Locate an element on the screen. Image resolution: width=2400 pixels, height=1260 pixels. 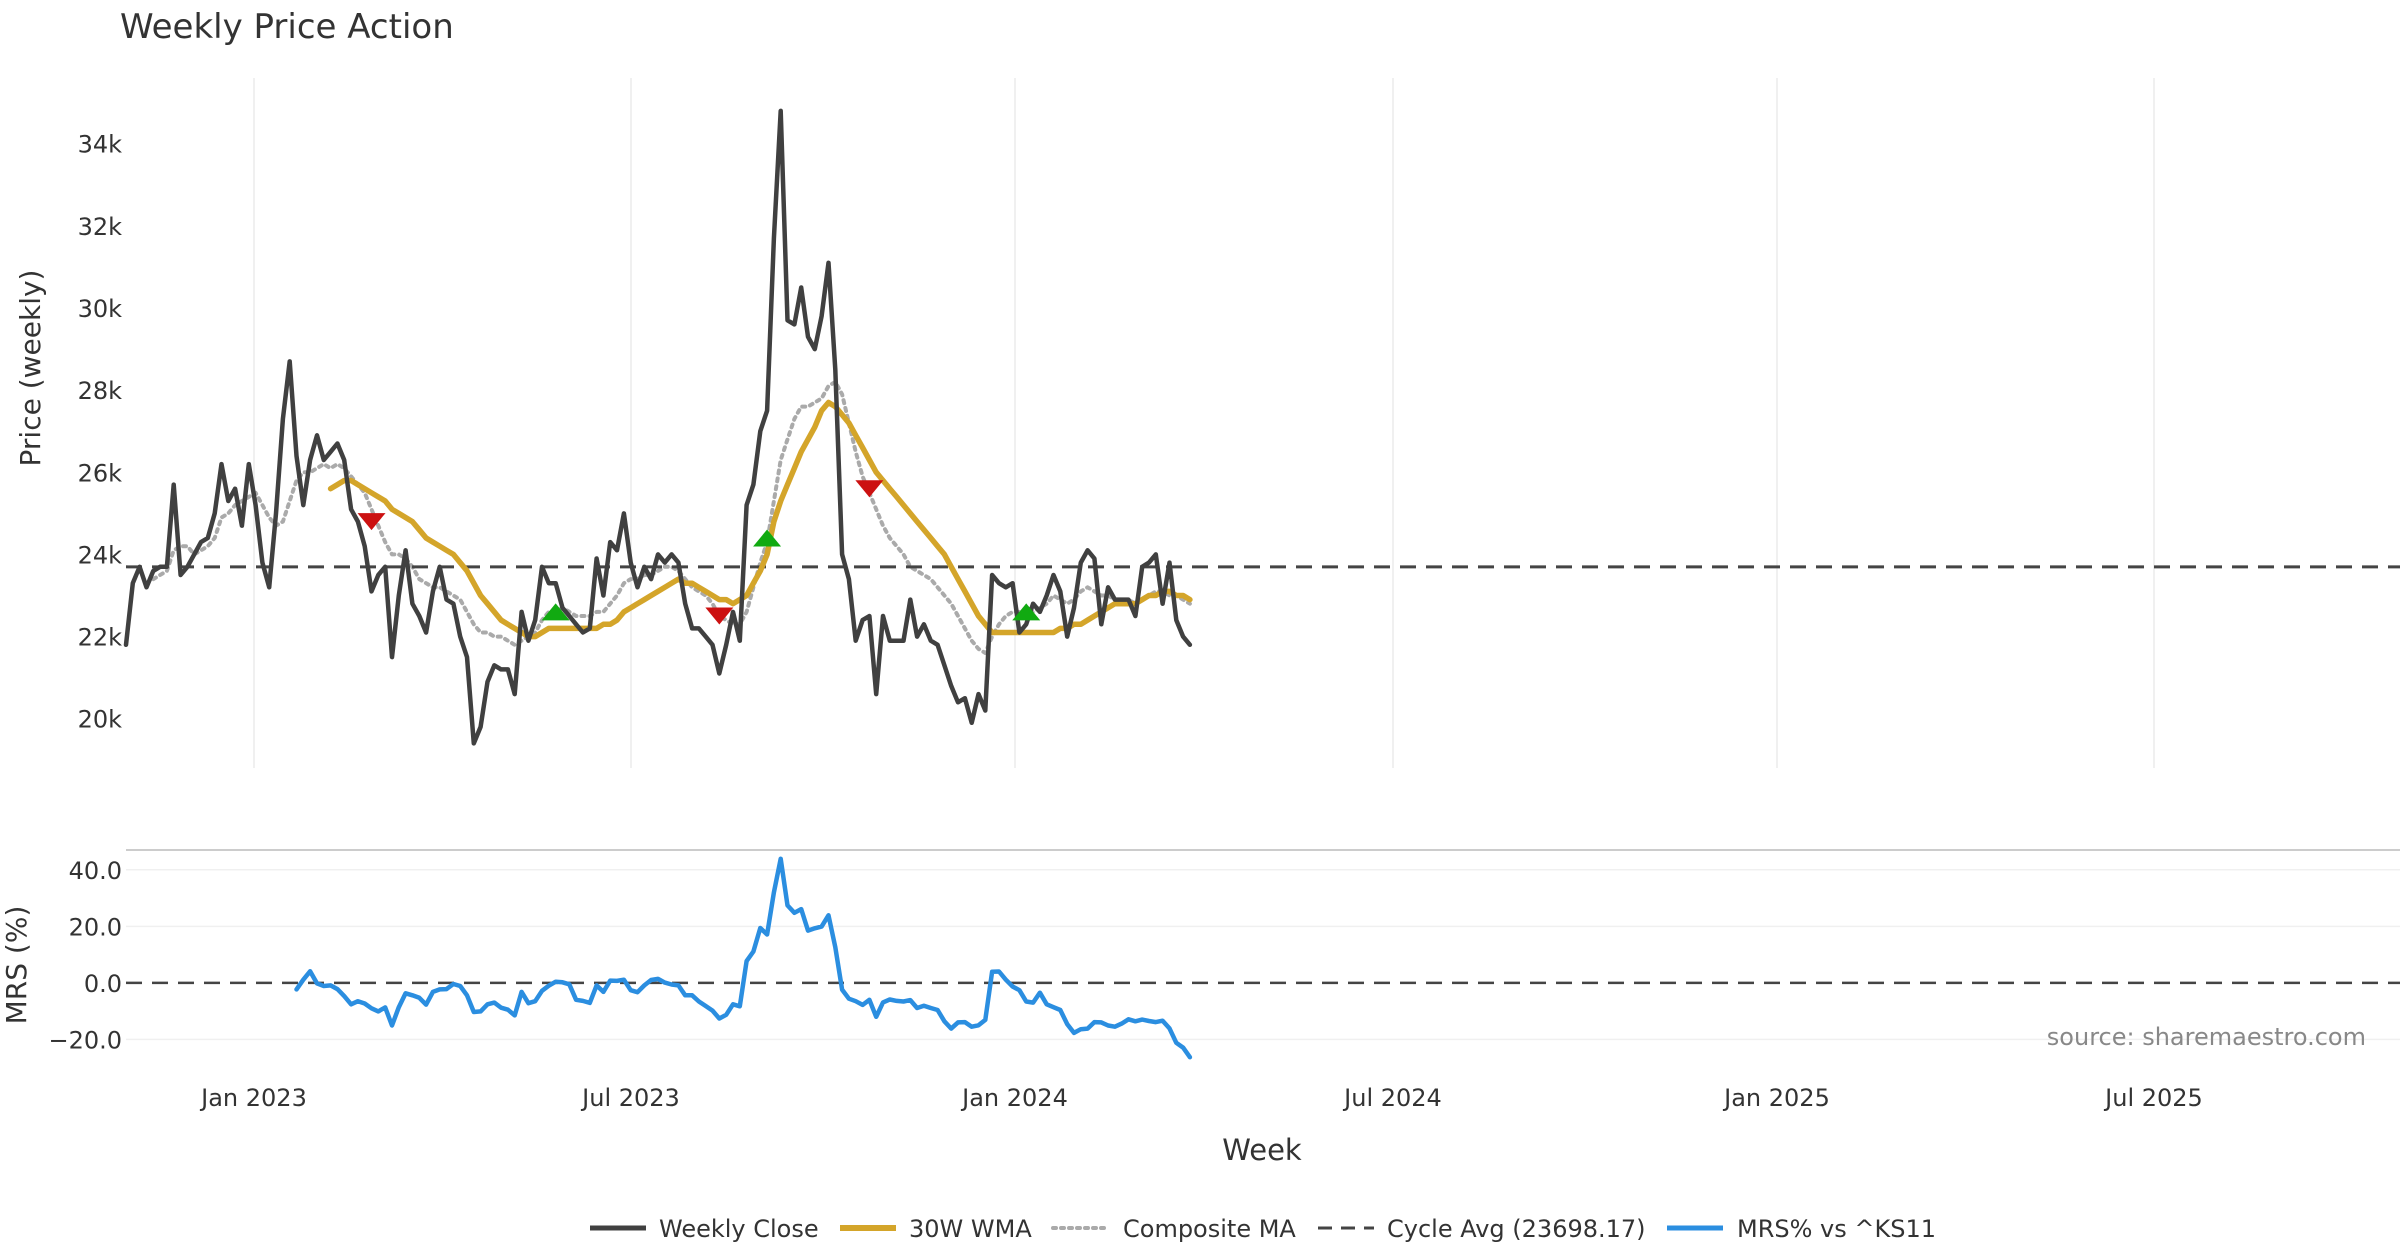
mrs-y-tick-label: 20.0 is located at coordinates (95, 927).